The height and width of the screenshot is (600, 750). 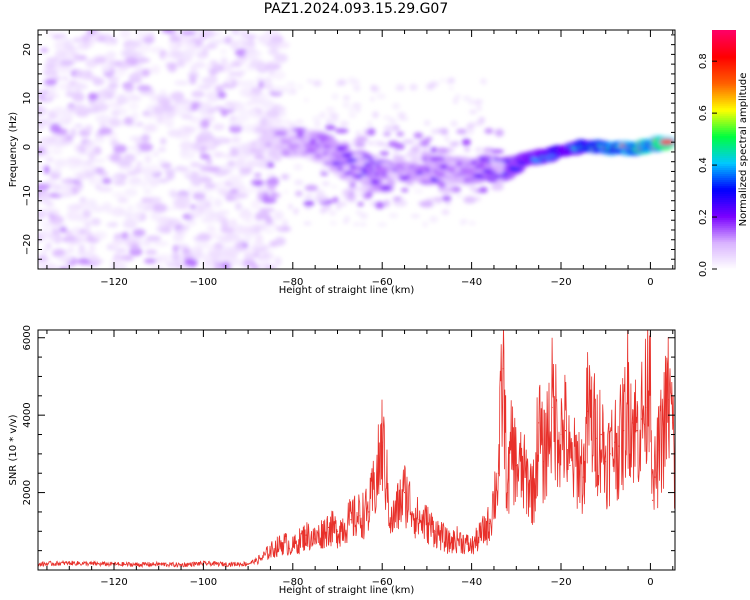 I want to click on colorbar-label: Normalized spectral amplitude, so click(x=743, y=150).